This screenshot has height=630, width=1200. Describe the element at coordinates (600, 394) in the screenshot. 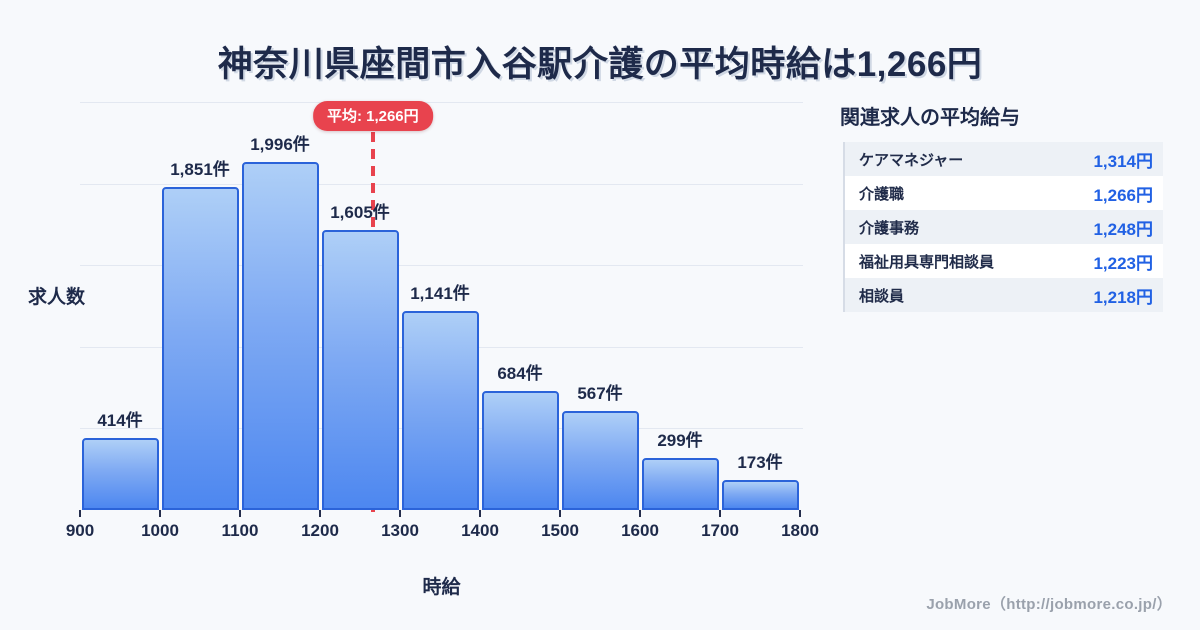

I see `bar-value-label: 567件` at that location.